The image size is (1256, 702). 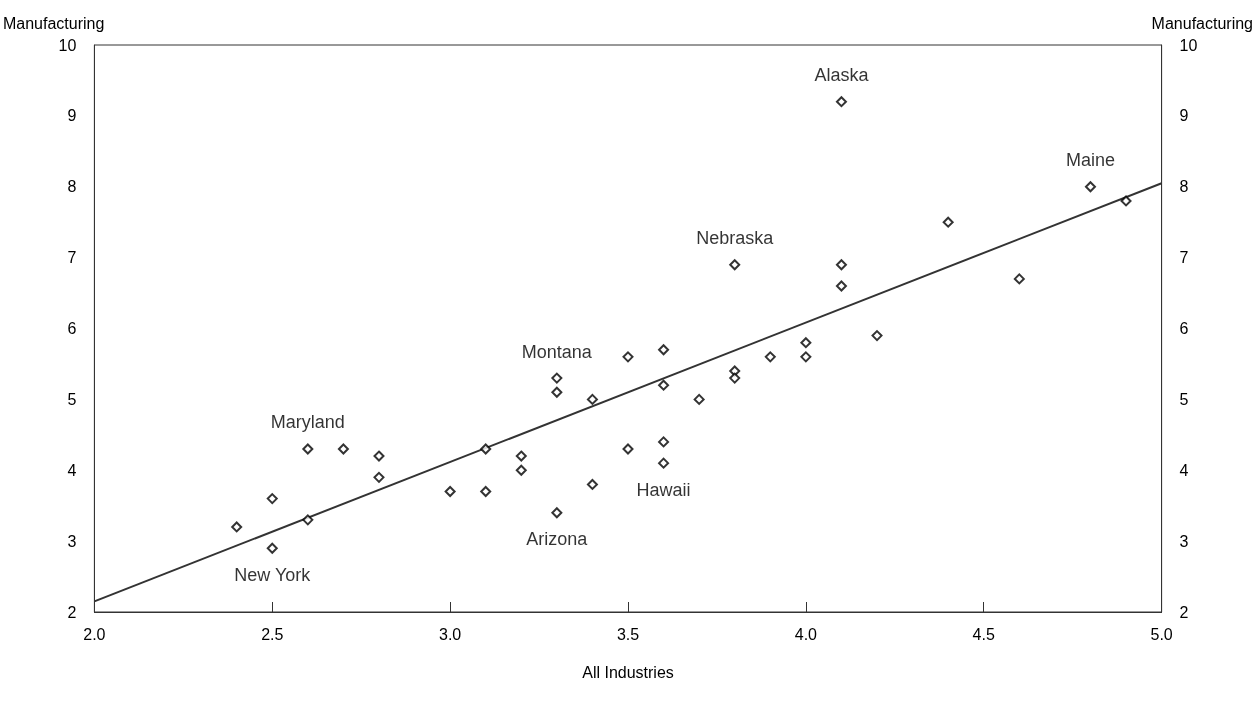 What do you see at coordinates (72, 399) in the screenshot?
I see `y-tick-label: 5` at bounding box center [72, 399].